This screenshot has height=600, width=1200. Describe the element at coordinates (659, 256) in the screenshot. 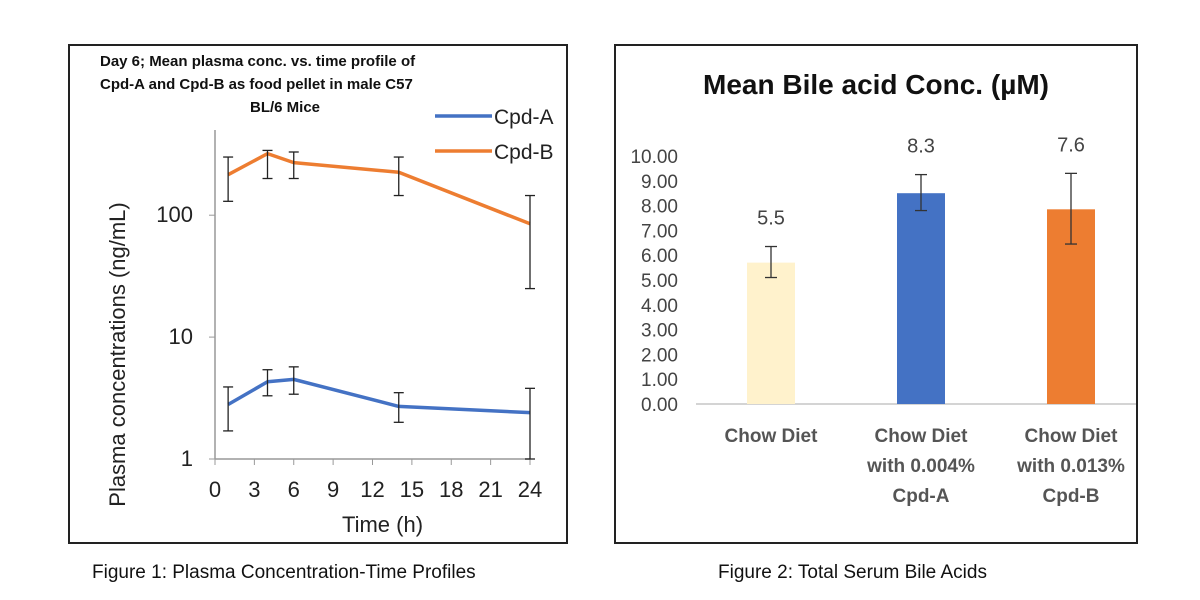

I see `y-tick-label: 6.00` at that location.